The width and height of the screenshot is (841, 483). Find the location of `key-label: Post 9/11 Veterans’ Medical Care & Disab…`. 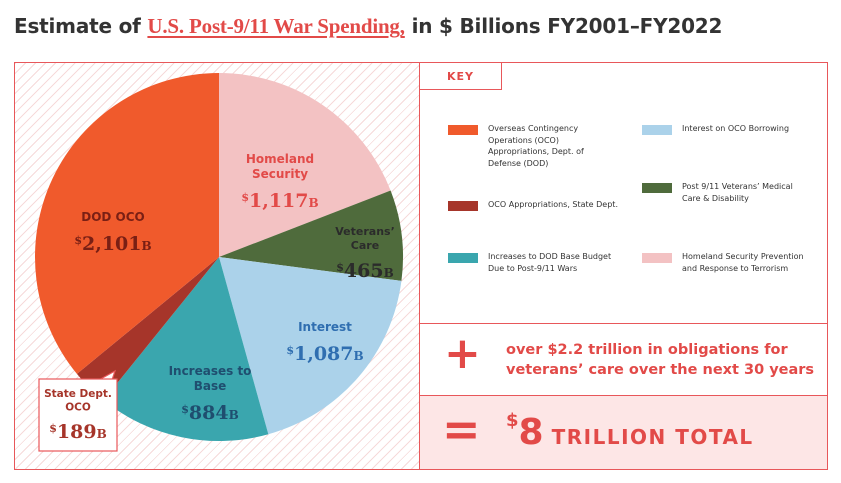

key-label: Post 9/11 Veterans’ Medical Care & Disab… is located at coordinates (737, 192).